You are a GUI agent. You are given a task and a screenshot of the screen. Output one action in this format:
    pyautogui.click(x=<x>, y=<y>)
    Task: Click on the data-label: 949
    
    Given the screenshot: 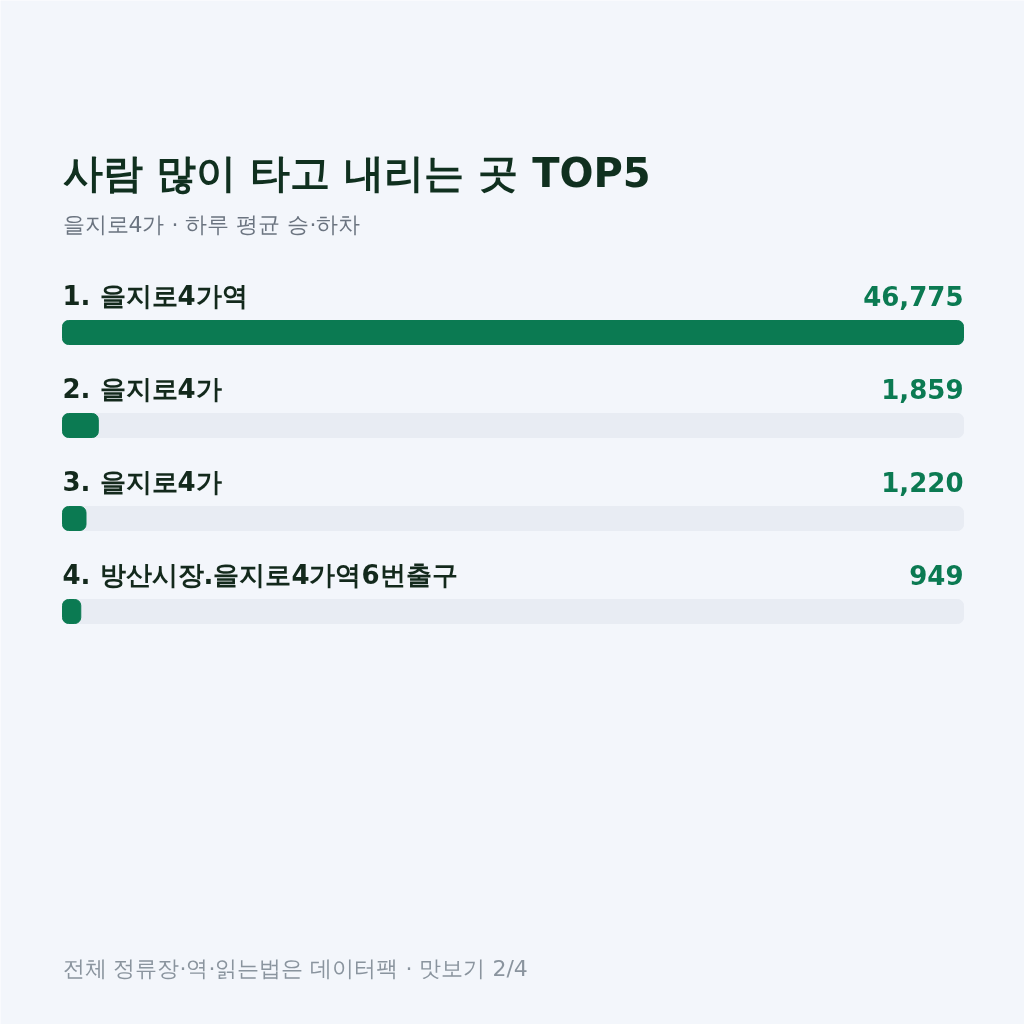 What is the action you would take?
    pyautogui.click(x=936, y=575)
    